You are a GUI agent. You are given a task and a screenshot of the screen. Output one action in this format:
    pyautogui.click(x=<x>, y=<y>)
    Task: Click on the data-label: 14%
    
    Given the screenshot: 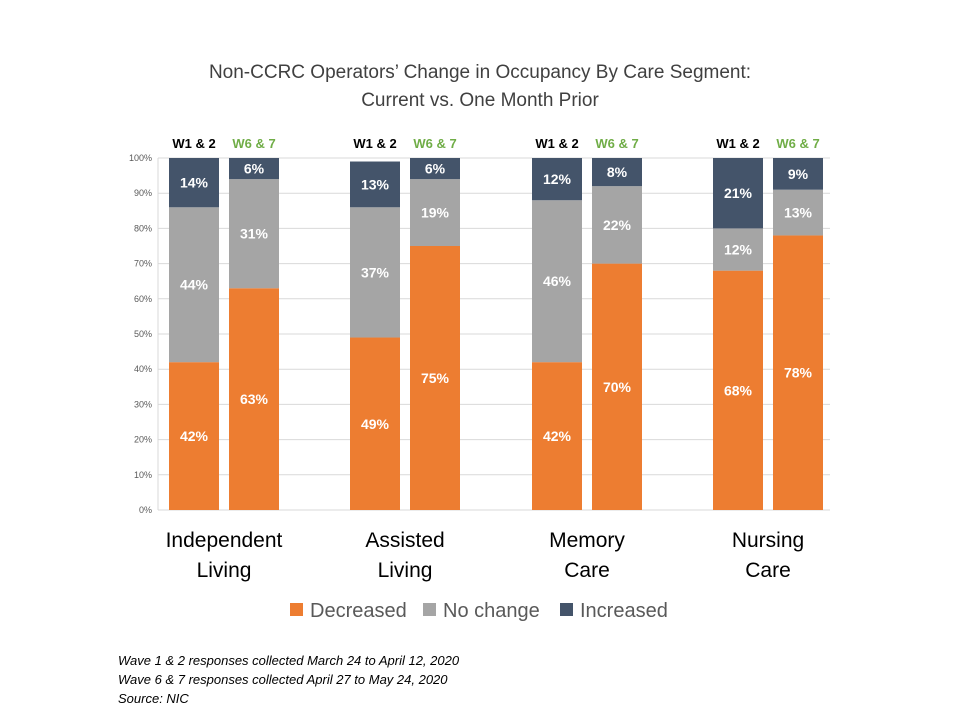 What is the action you would take?
    pyautogui.click(x=194, y=183)
    